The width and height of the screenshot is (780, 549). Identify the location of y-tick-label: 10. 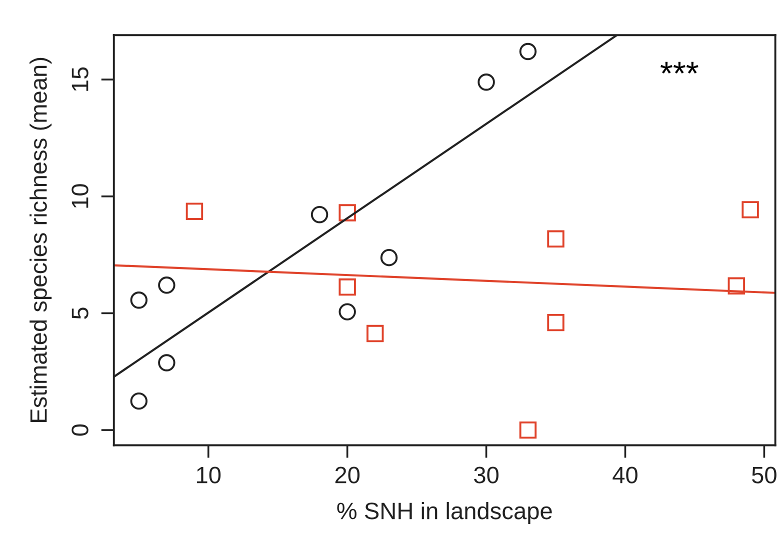
(80, 196).